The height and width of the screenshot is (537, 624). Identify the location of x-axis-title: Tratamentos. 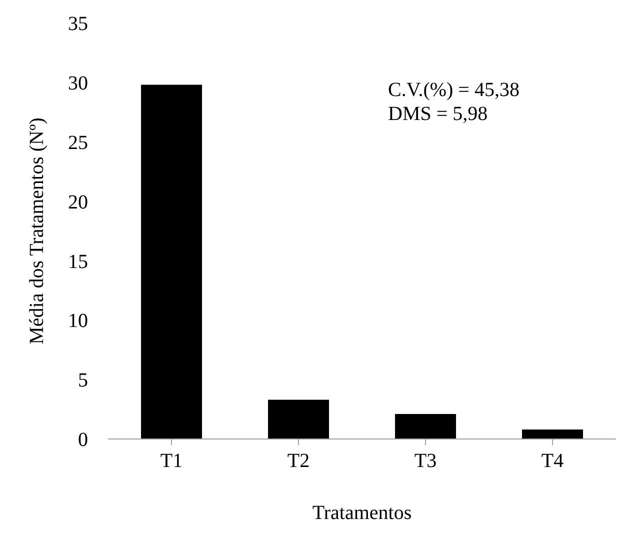
(362, 513).